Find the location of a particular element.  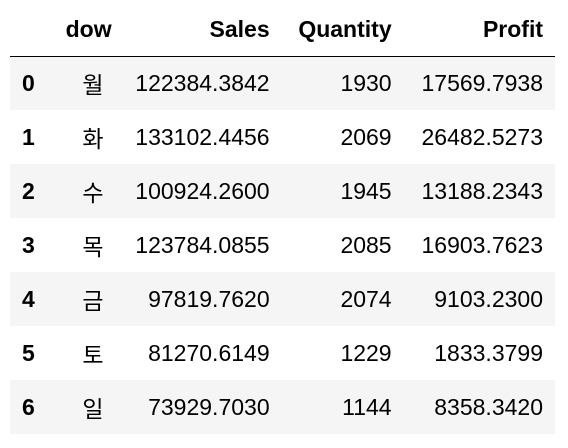

row-index: 6 is located at coordinates (28, 406).